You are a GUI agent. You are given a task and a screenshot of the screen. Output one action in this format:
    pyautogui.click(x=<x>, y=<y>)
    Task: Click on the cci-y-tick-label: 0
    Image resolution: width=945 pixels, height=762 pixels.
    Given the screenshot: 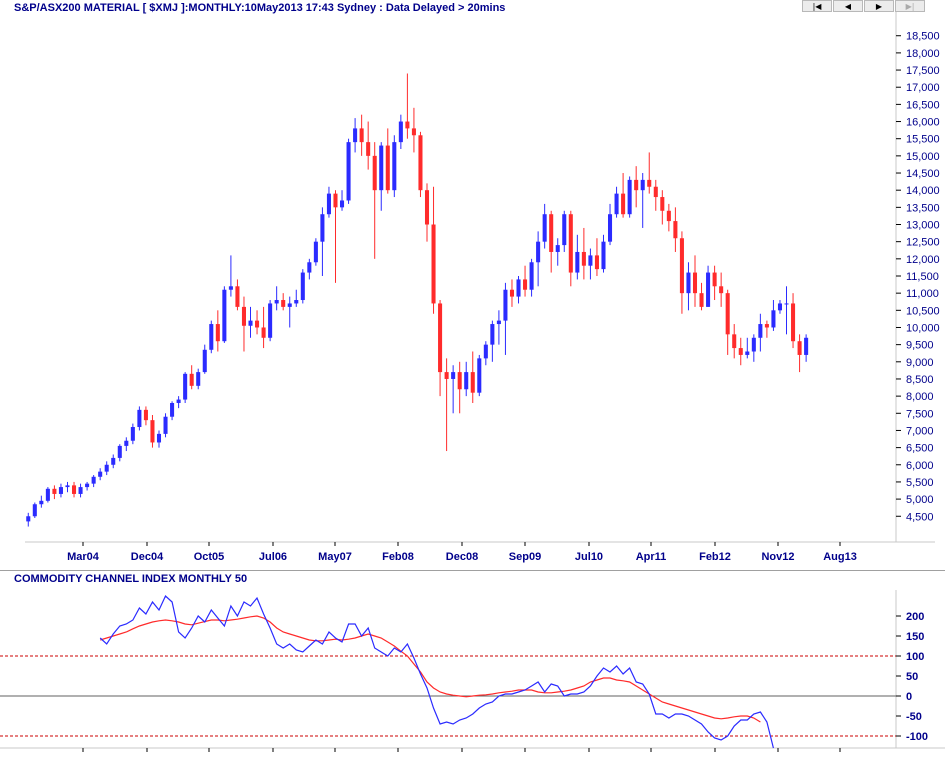 What is the action you would take?
    pyautogui.click(x=909, y=697)
    